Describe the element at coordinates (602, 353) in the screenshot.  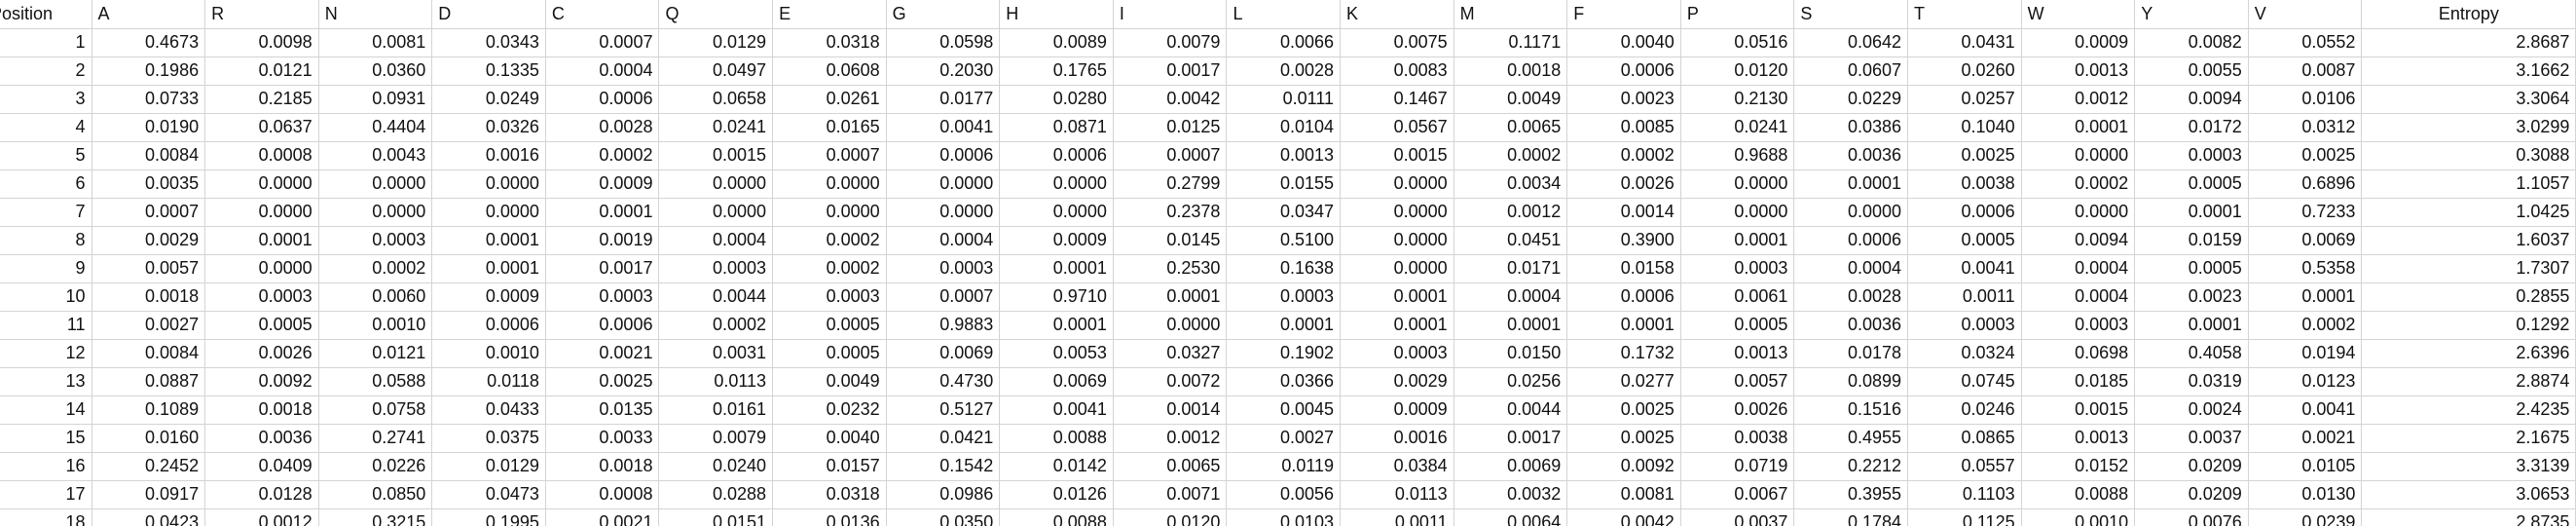
I see `table-cell: 0.0021` at that location.